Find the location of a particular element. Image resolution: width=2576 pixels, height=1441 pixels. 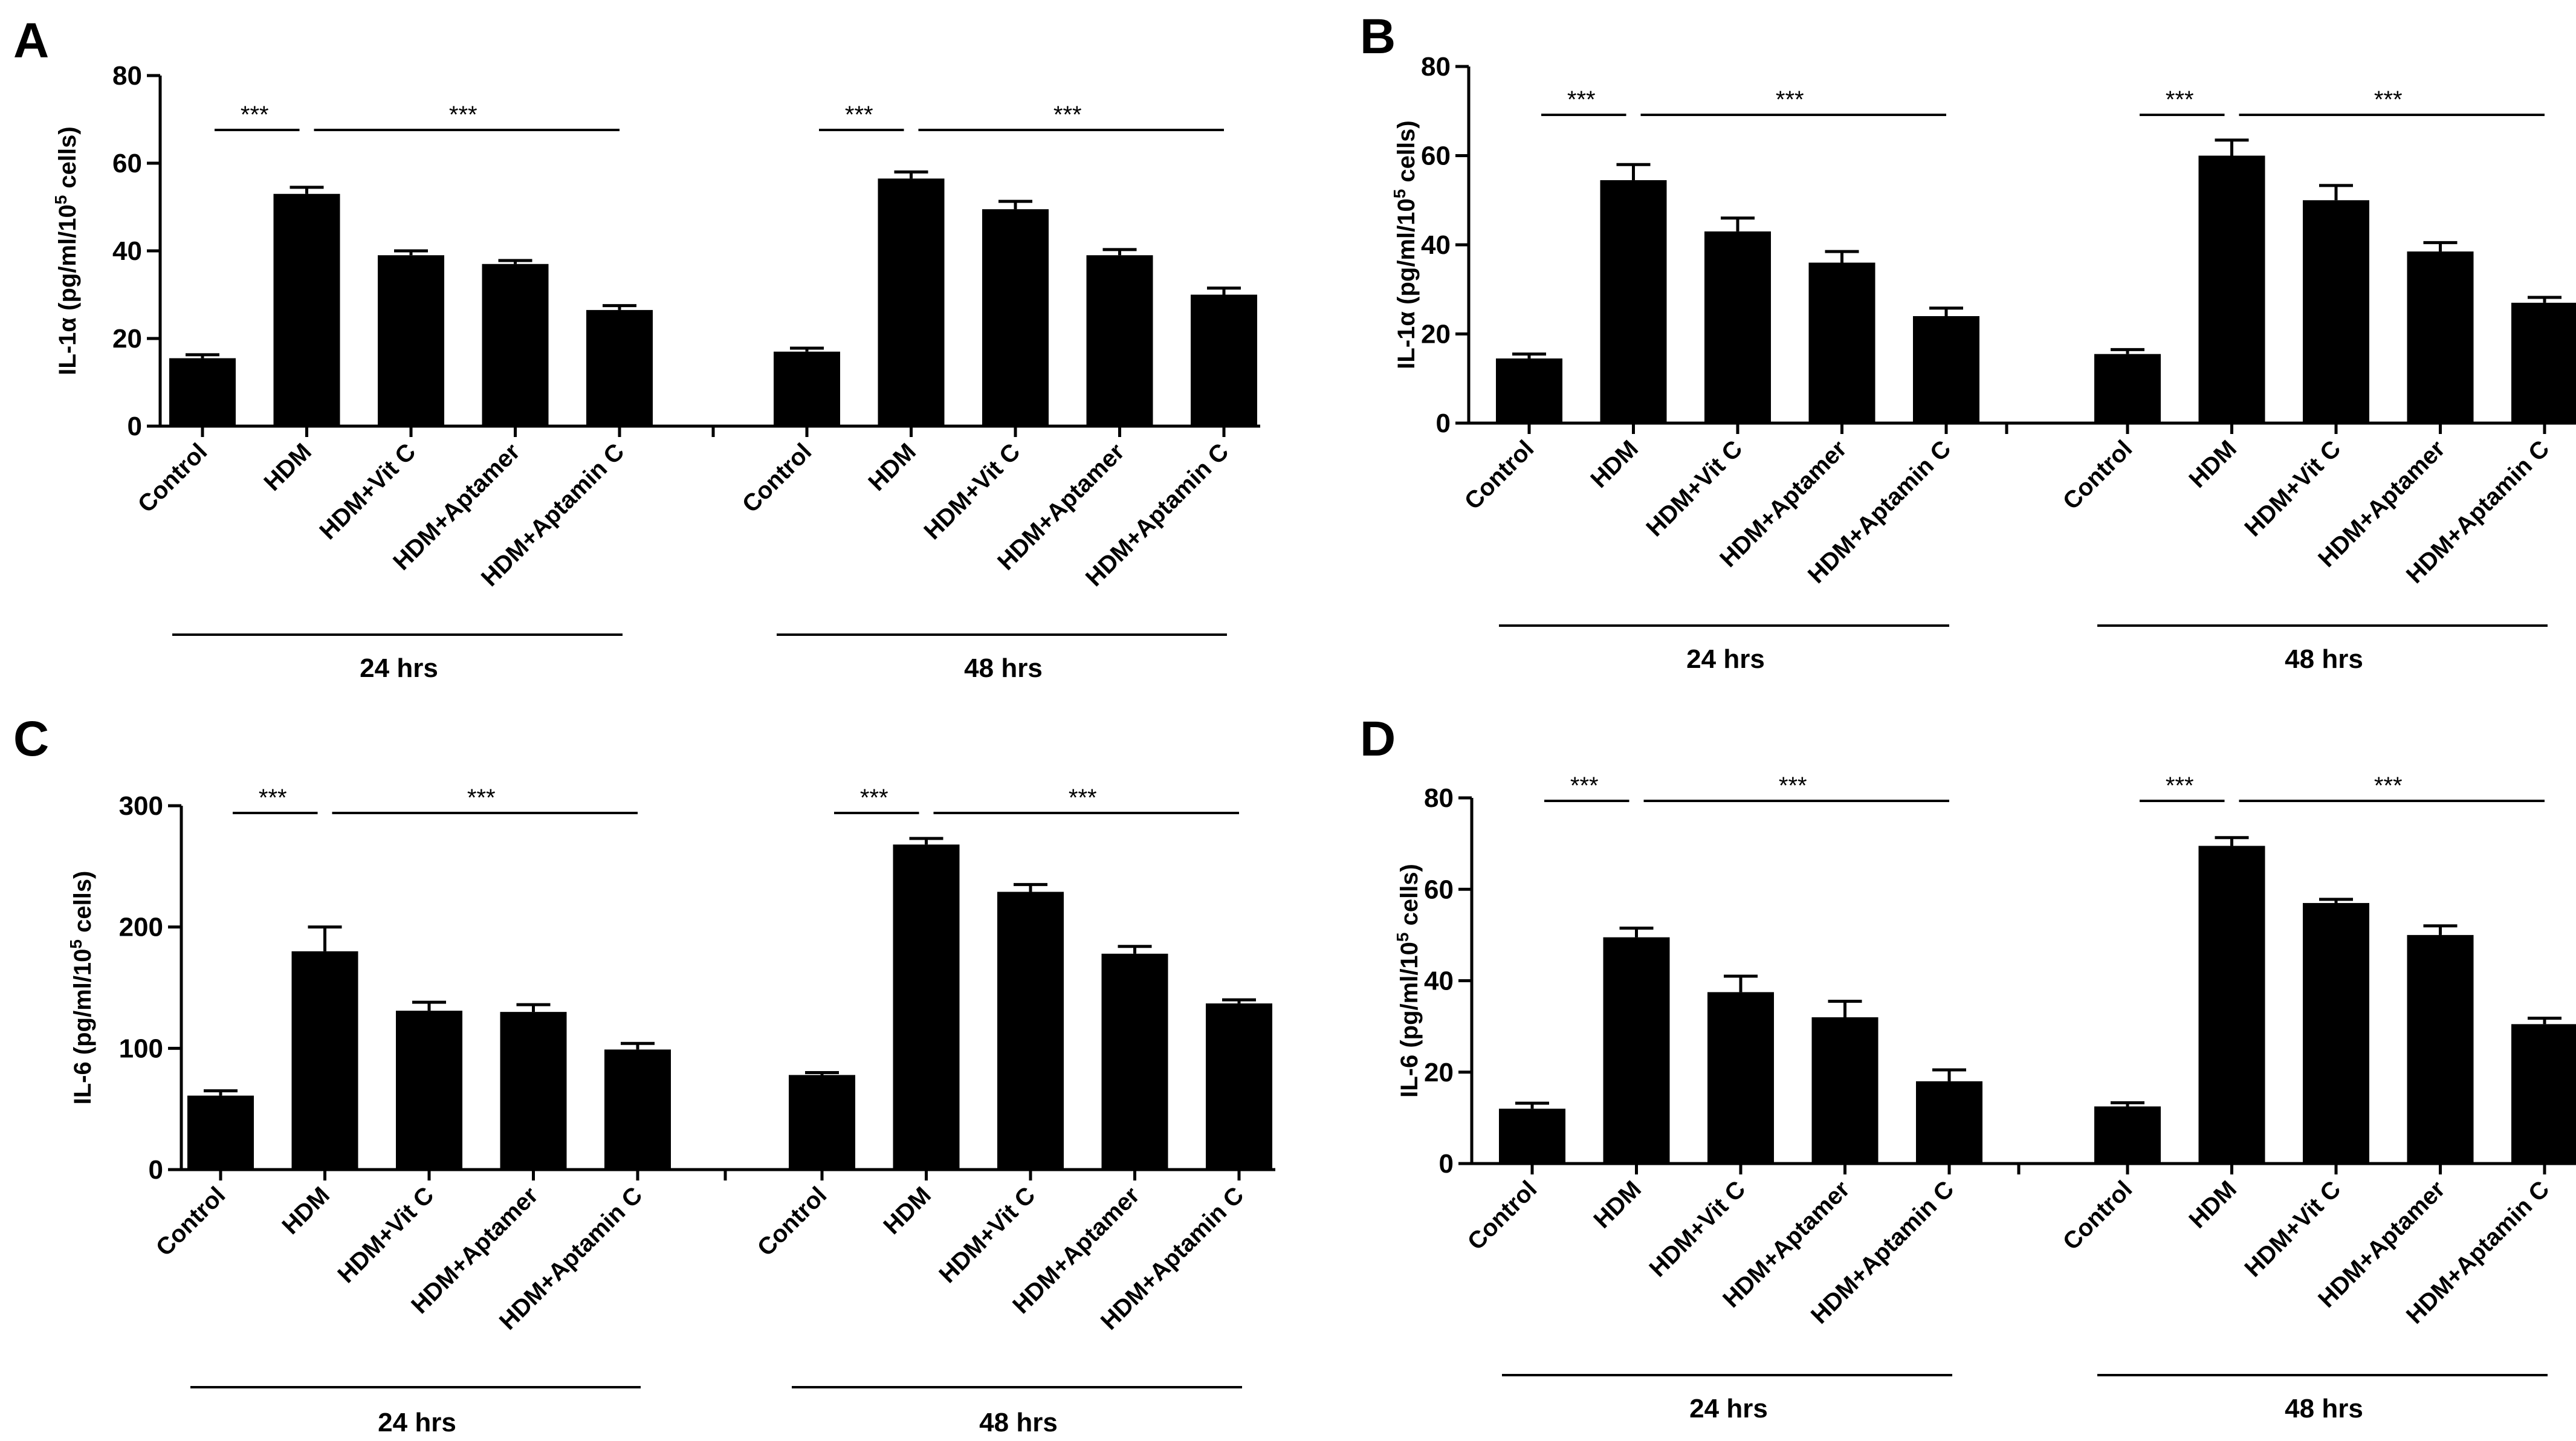

panel-letter: D is located at coordinates (1378, 738).